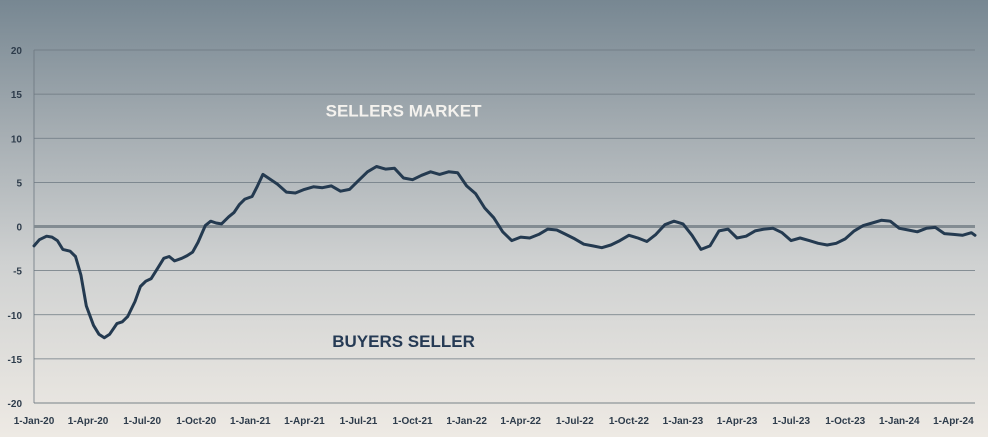 The width and height of the screenshot is (988, 437). Describe the element at coordinates (142, 421) in the screenshot. I see `x-tick-label: 1-Jul-20` at that location.